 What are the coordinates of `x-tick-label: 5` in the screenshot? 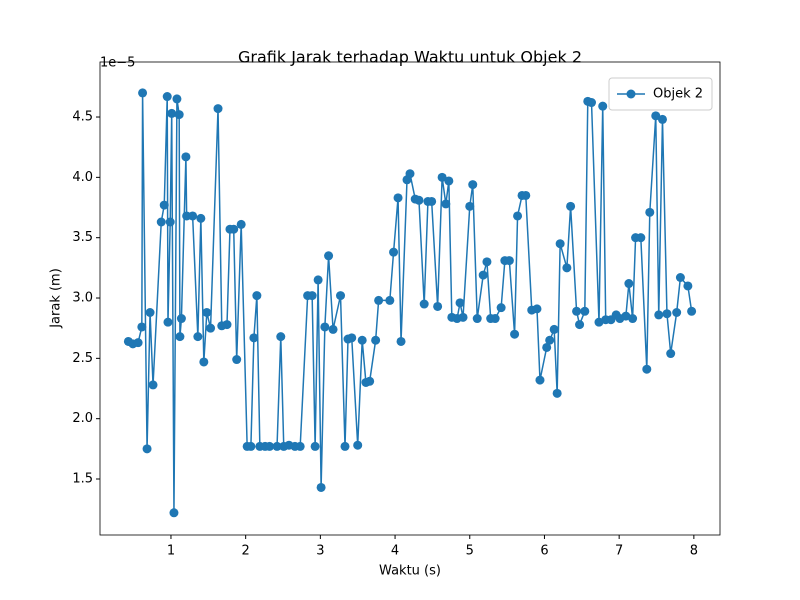 It's located at (470, 551).